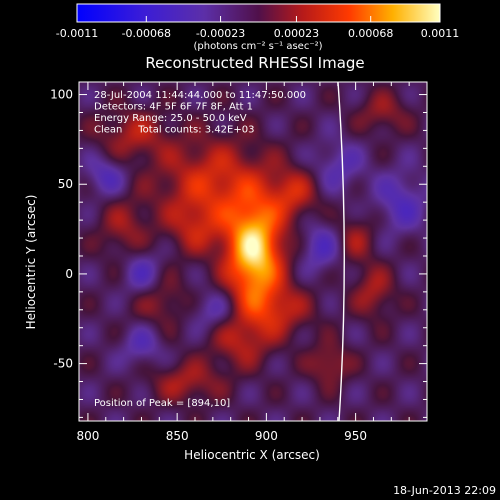 The image size is (500, 500). What do you see at coordinates (254, 63) in the screenshot?
I see `chart-title: Reconstructed RHESSI Image` at bounding box center [254, 63].